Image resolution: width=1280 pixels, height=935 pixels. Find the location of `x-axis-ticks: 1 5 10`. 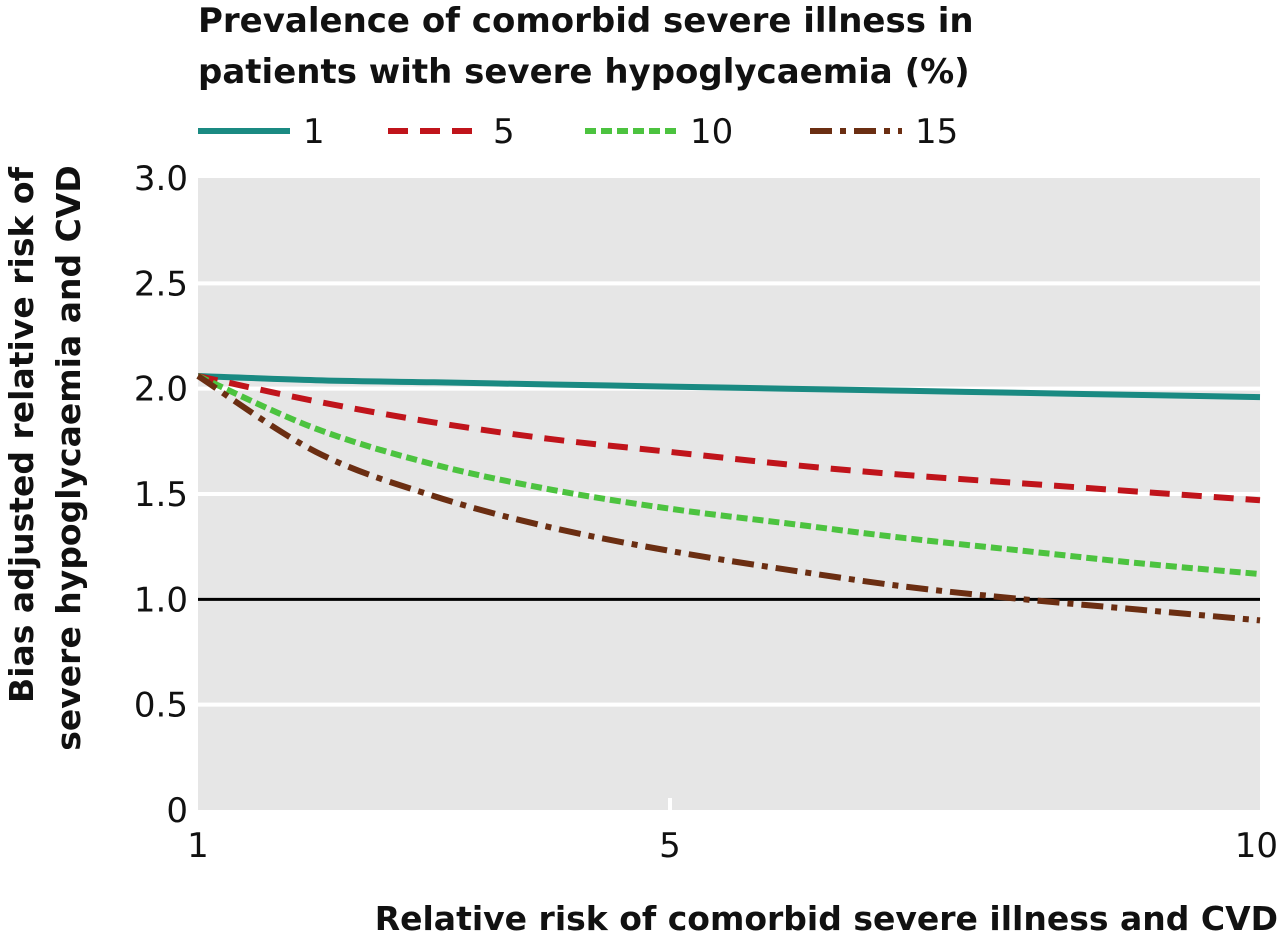

x-axis-ticks: 1 5 10 is located at coordinates (732, 846).